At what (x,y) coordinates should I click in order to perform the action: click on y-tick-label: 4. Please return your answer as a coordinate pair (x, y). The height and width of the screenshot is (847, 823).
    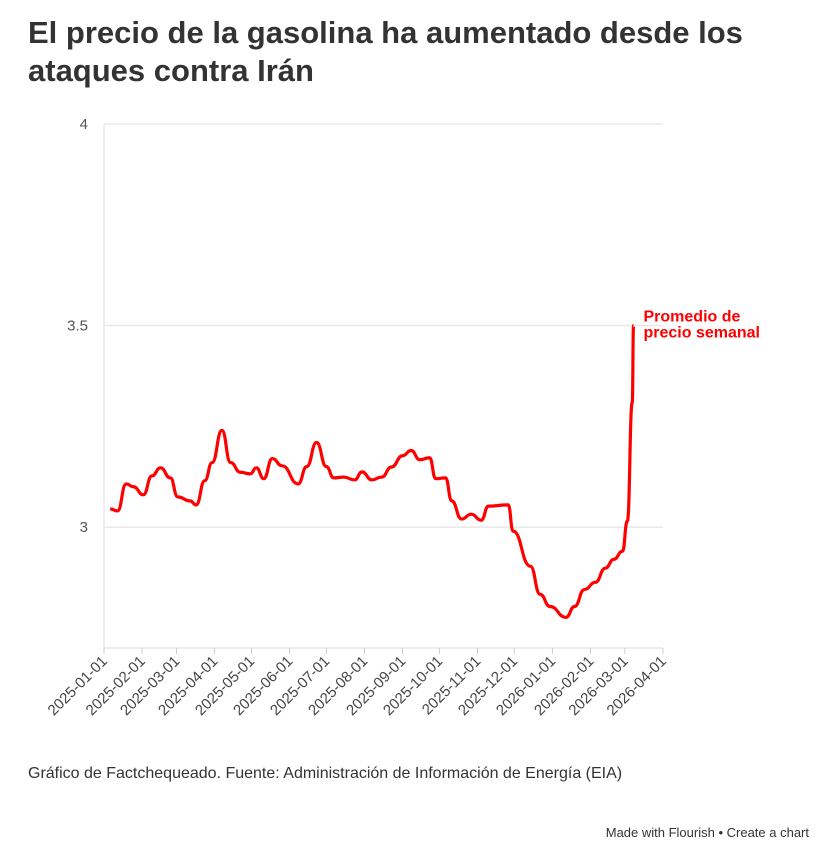
    Looking at the image, I should click on (84, 124).